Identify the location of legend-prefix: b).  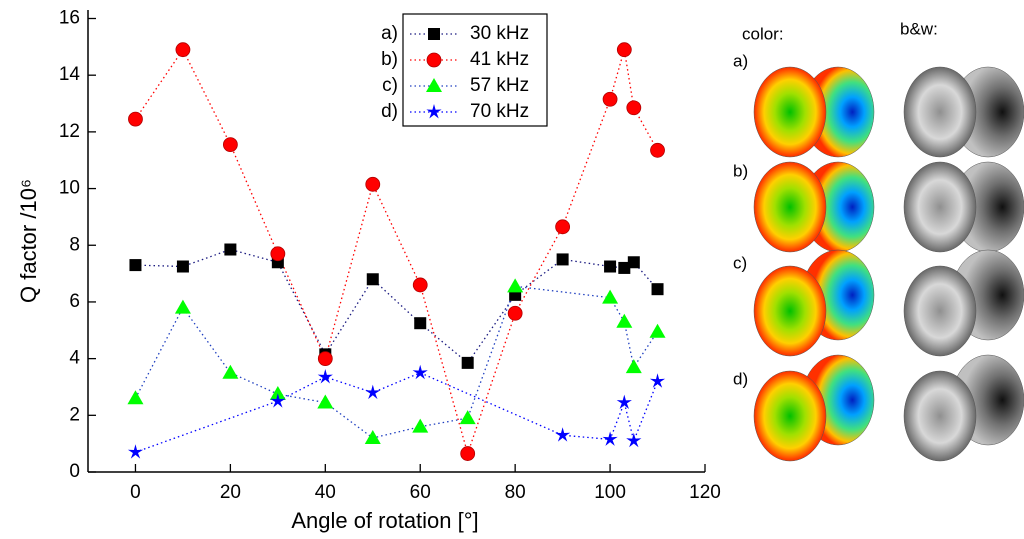
(389, 59).